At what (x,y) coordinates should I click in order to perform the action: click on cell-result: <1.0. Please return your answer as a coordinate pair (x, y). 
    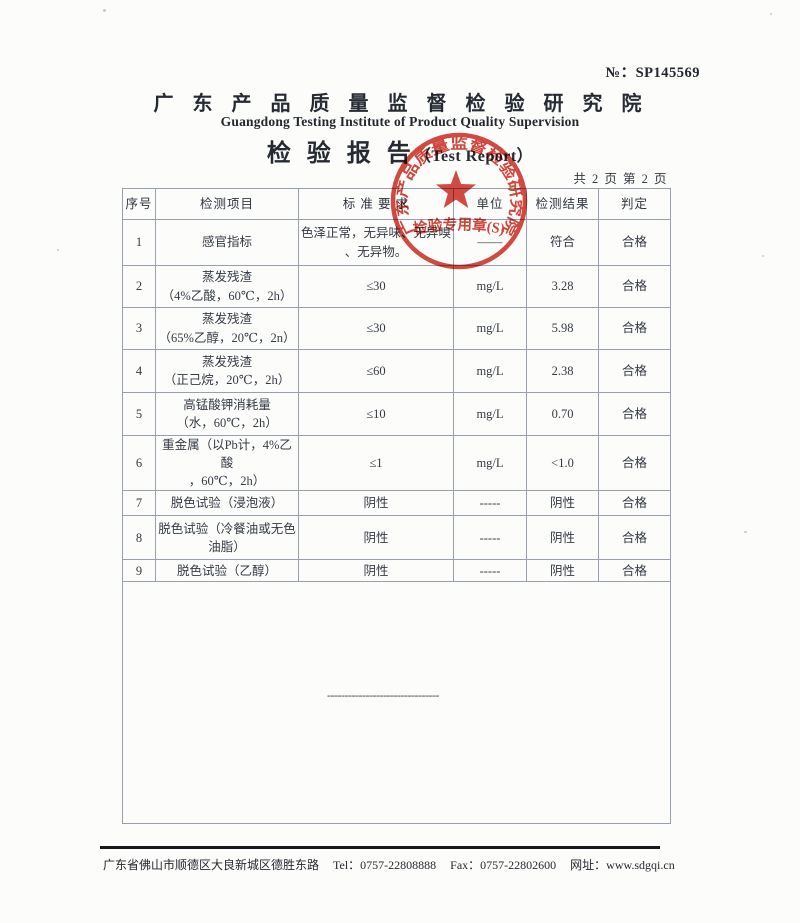
    Looking at the image, I should click on (562, 463).